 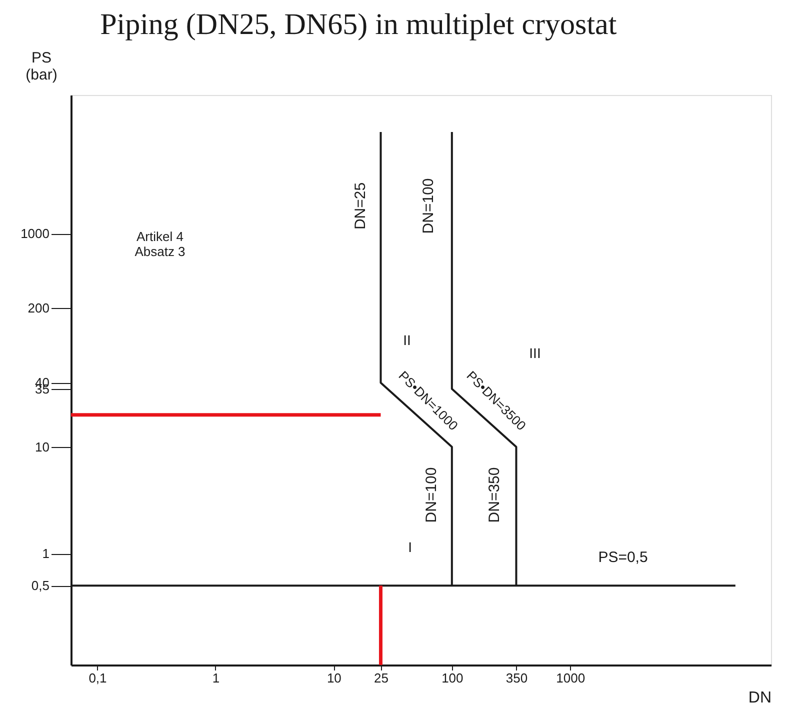 I want to click on annotation: DN=350, so click(x=494, y=495).